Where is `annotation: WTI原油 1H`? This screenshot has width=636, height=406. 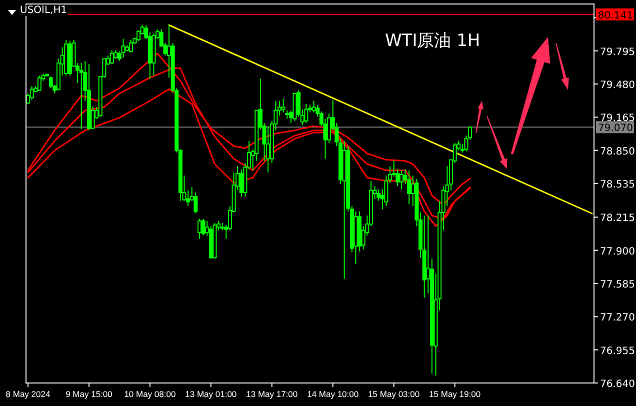 annotation: WTI原油 1H is located at coordinates (432, 41).